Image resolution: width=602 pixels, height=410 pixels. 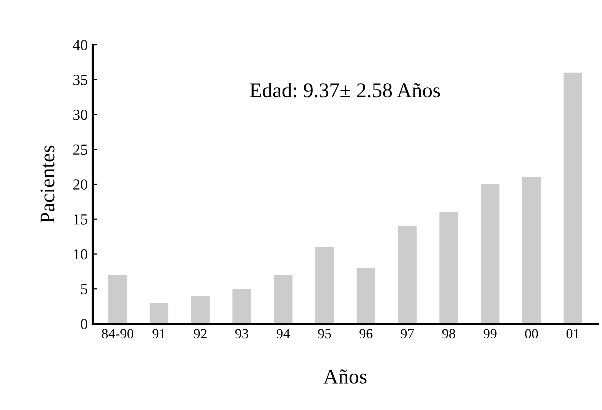 What do you see at coordinates (81, 80) in the screenshot?
I see `y-tick-label: 35` at bounding box center [81, 80].